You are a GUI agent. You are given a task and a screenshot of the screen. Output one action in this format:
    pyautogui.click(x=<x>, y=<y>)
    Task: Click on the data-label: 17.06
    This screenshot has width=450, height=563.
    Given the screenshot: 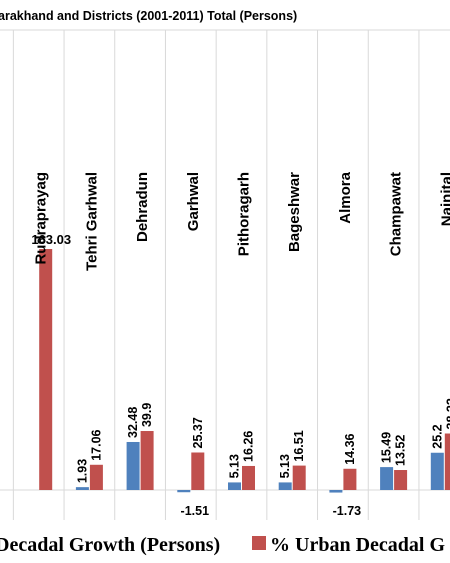 What is the action you would take?
    pyautogui.click(x=96, y=444)
    